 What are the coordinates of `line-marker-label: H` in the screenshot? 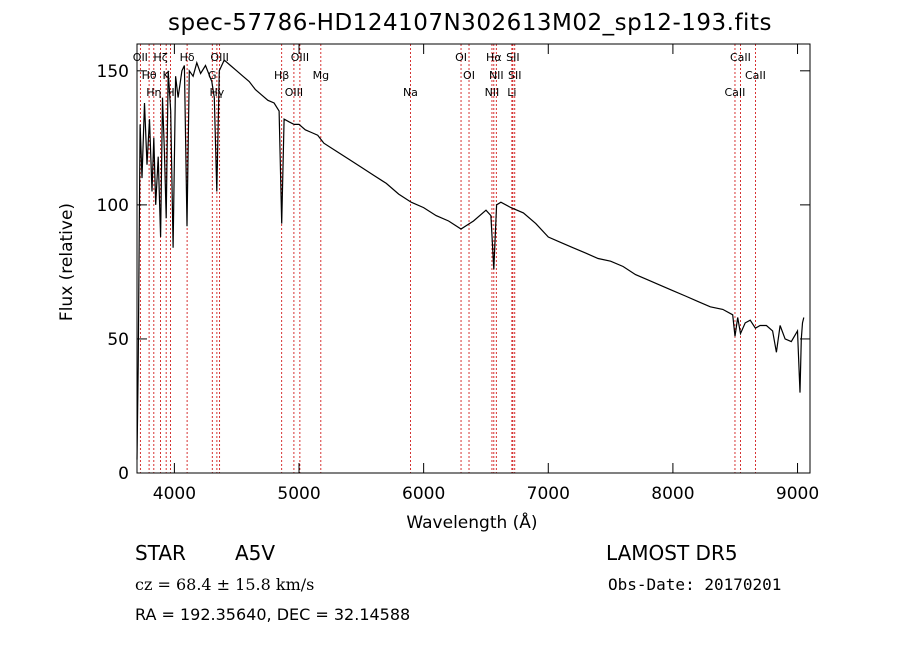 It's located at (170, 92).